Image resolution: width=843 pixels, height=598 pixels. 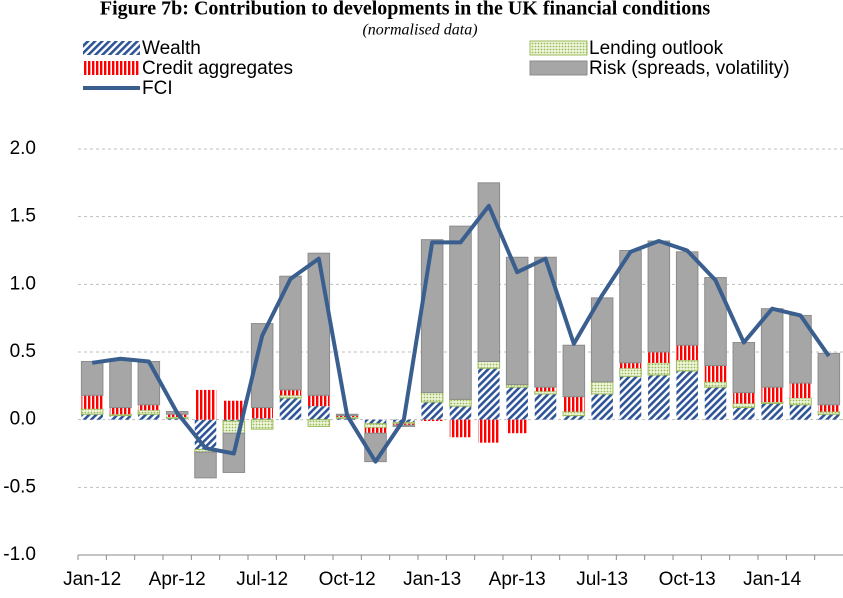 I want to click on y-tick-label: -1.0, so click(x=19, y=554).